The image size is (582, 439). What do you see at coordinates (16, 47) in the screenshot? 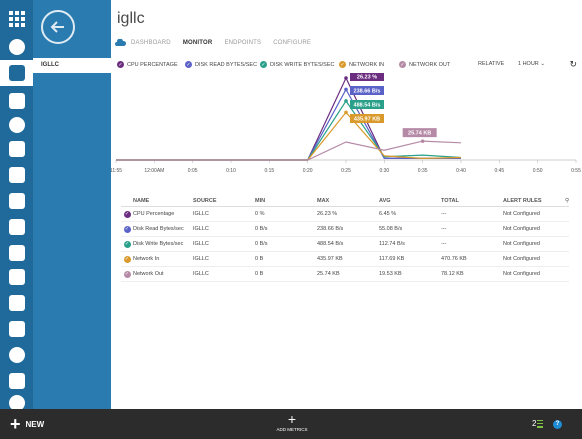
I see `rail-item-web-sites` at bounding box center [16, 47].